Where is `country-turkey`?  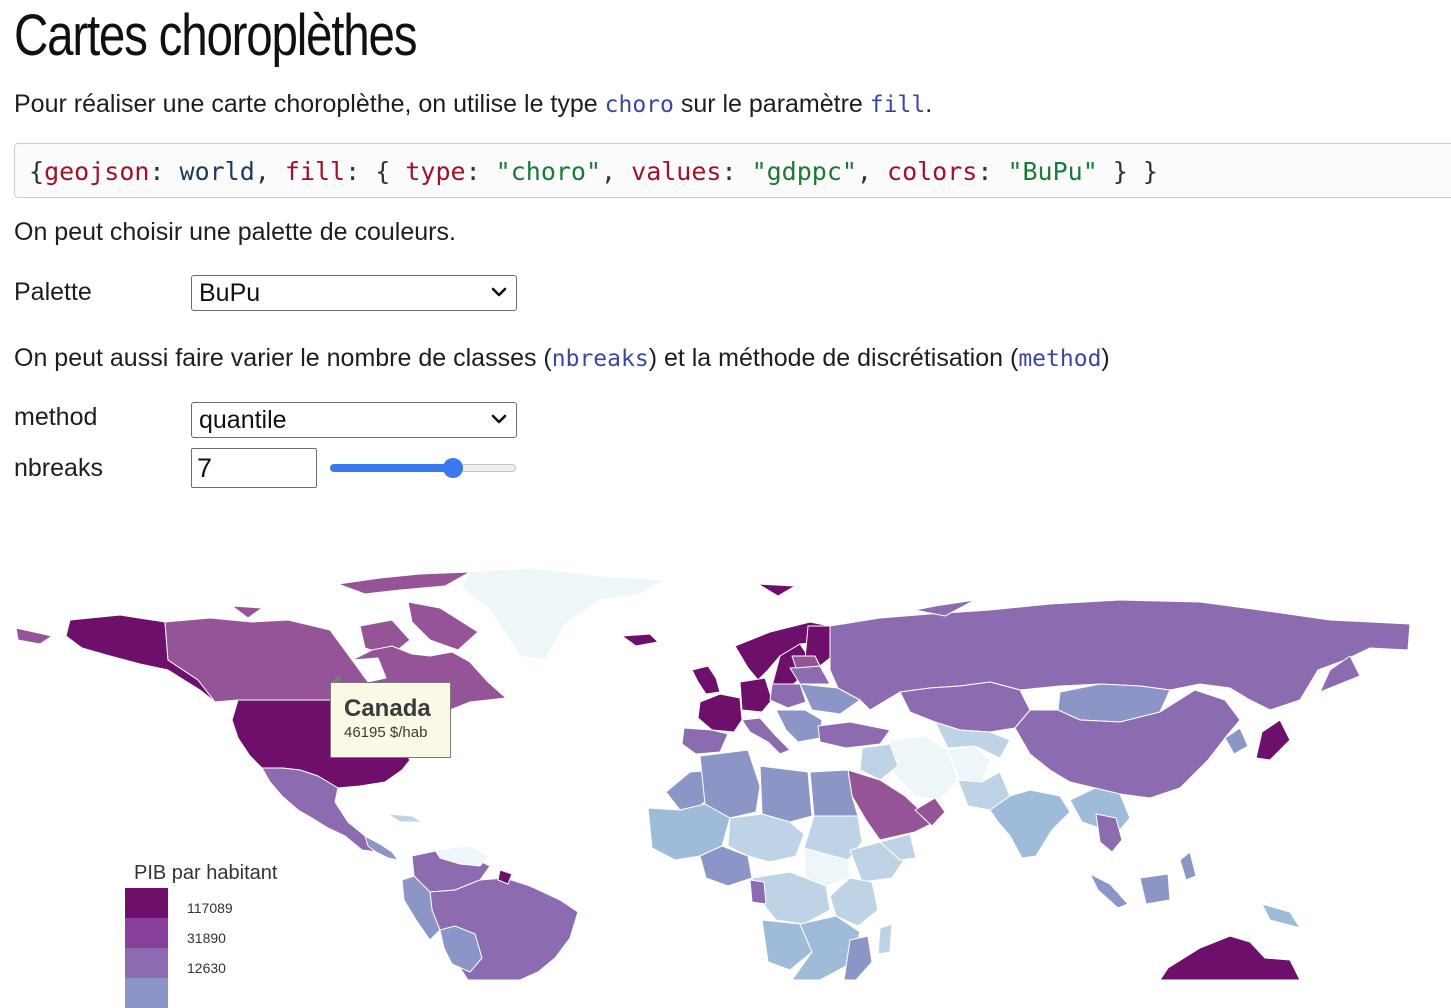 country-turkey is located at coordinates (854, 735).